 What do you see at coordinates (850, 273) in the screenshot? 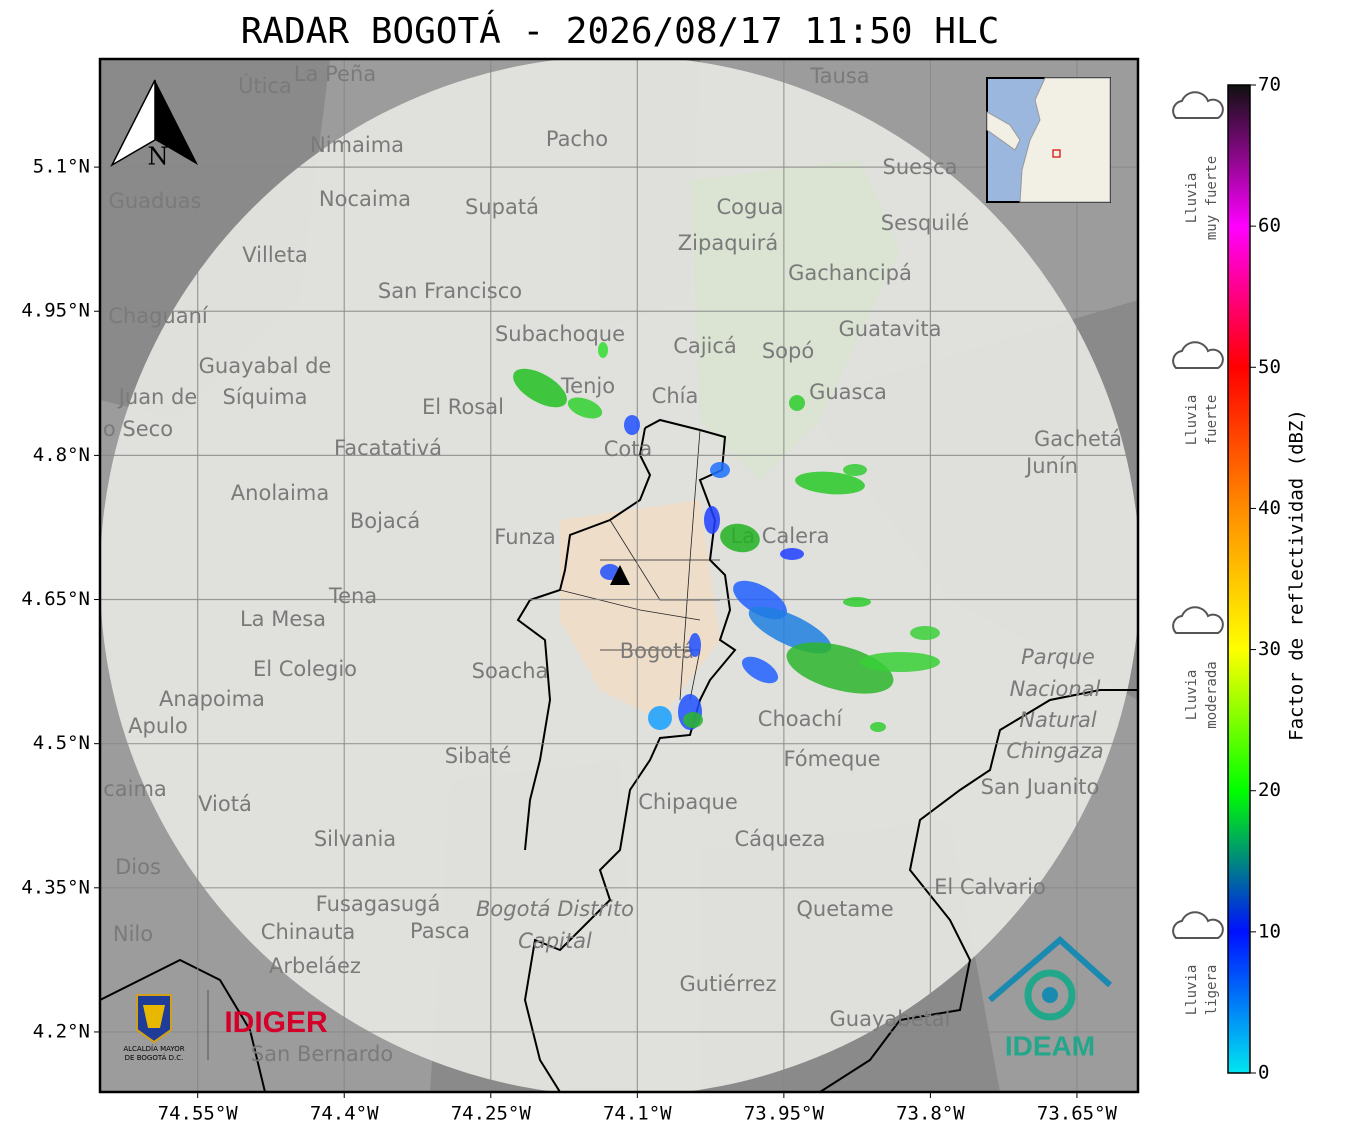
I see `place-label: Gachancipá` at bounding box center [850, 273].